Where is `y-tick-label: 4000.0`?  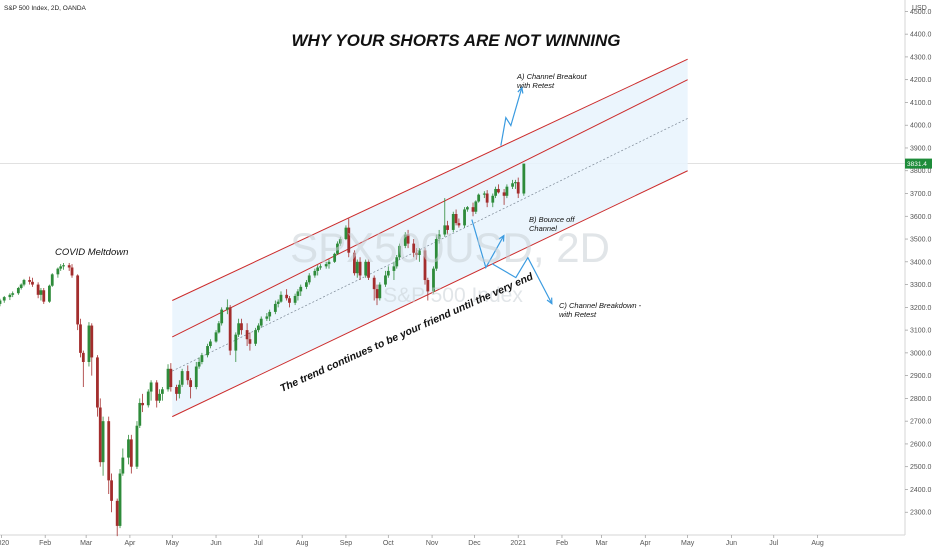 y-tick-label: 4000.0 is located at coordinates (921, 126).